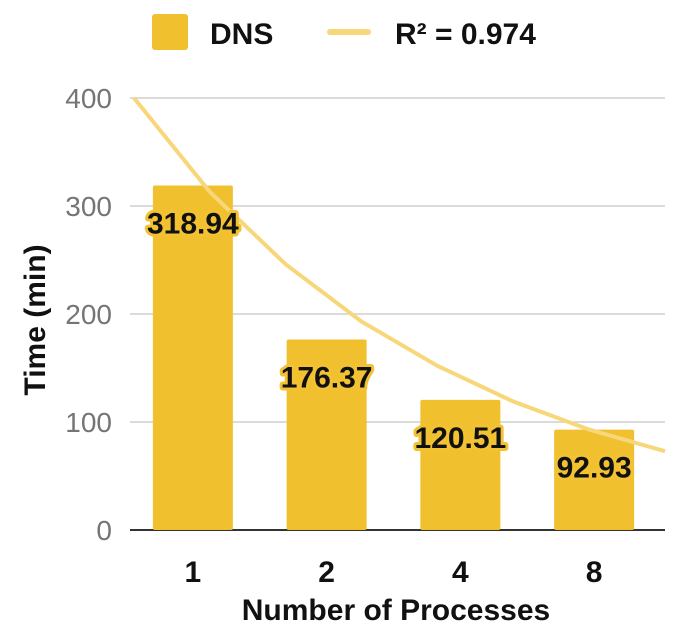  Describe the element at coordinates (193, 572) in the screenshot. I see `x-tick-label: 1` at that location.